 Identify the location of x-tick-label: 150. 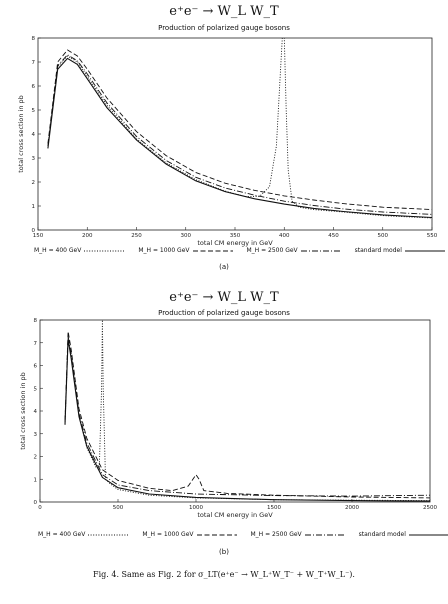
(38, 236).